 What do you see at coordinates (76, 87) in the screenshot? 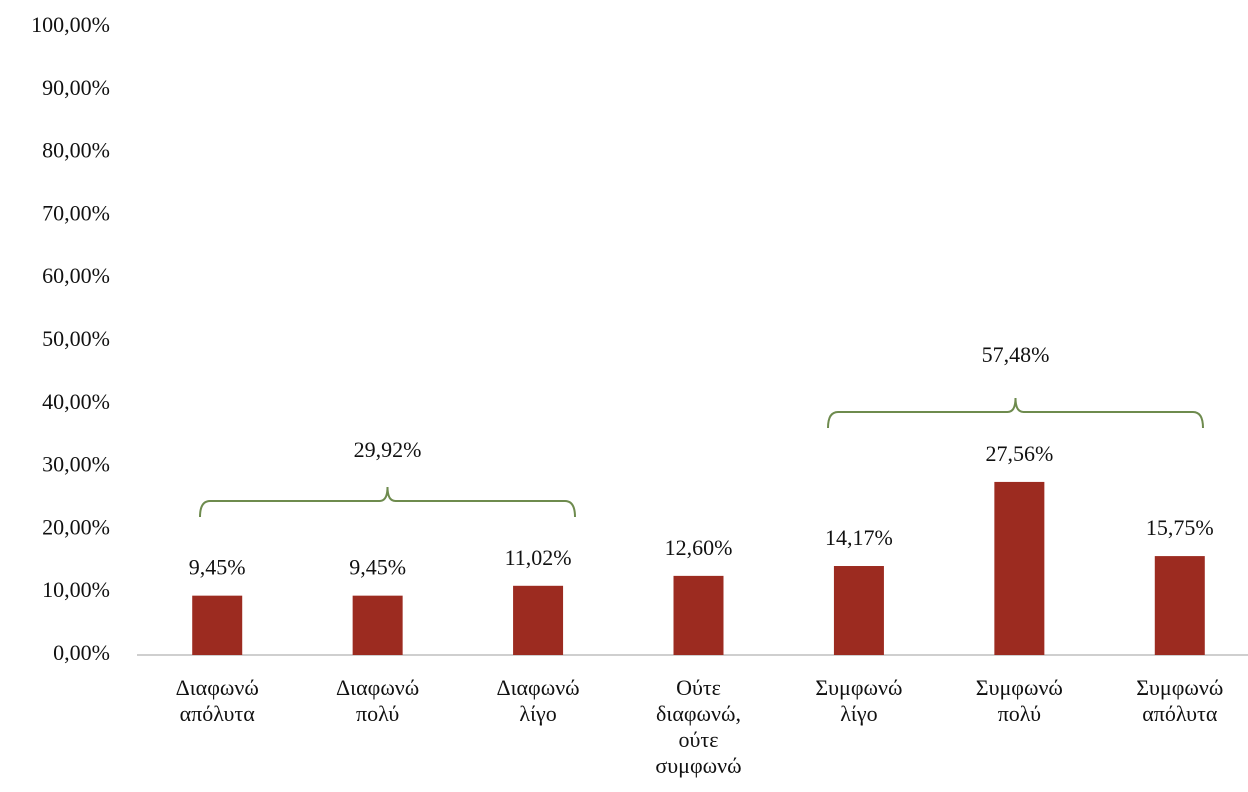
I see `y-tick-label: 90,00%` at bounding box center [76, 87].